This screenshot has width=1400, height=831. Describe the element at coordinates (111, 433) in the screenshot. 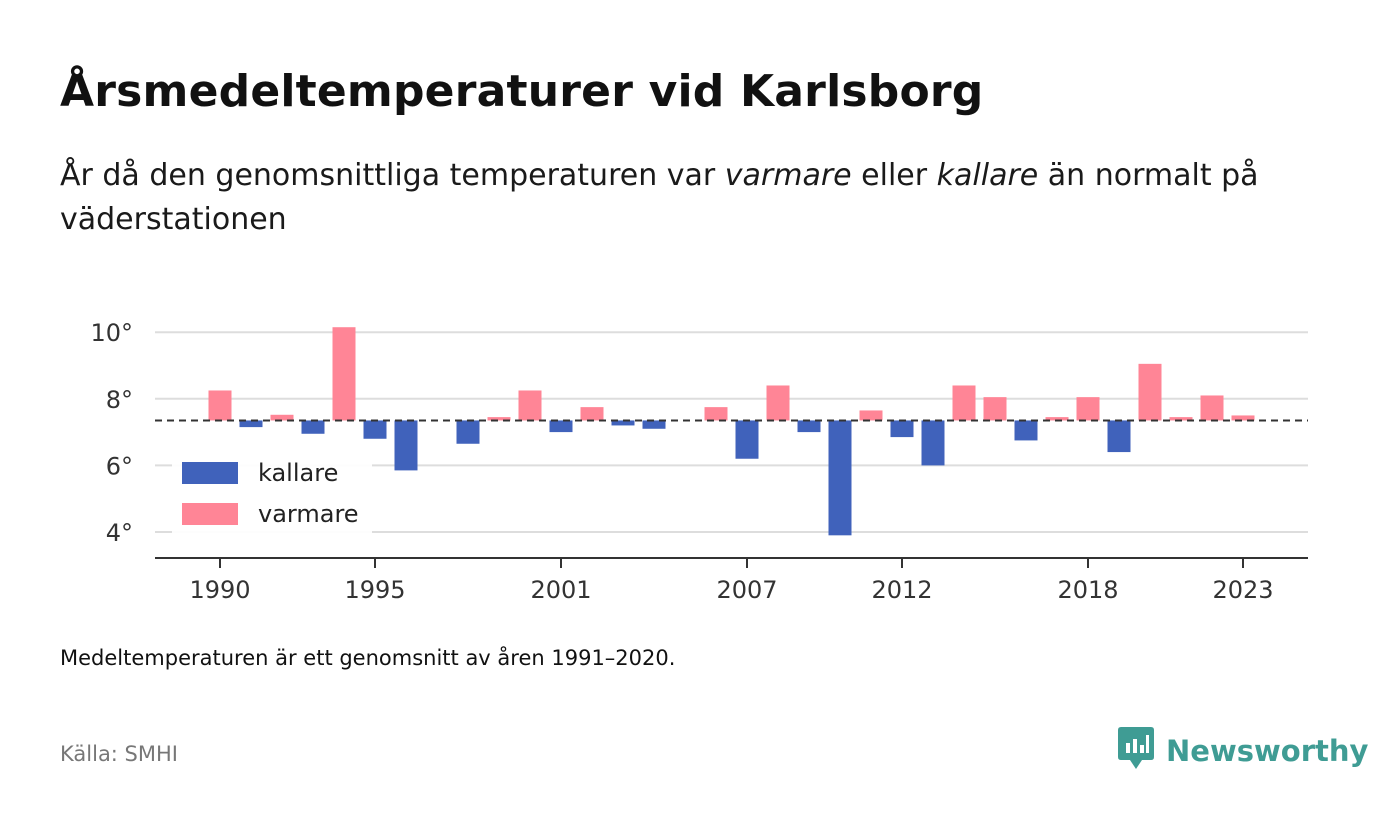

I see `y-axis-ticks: 4° 6° 8° 10°` at that location.